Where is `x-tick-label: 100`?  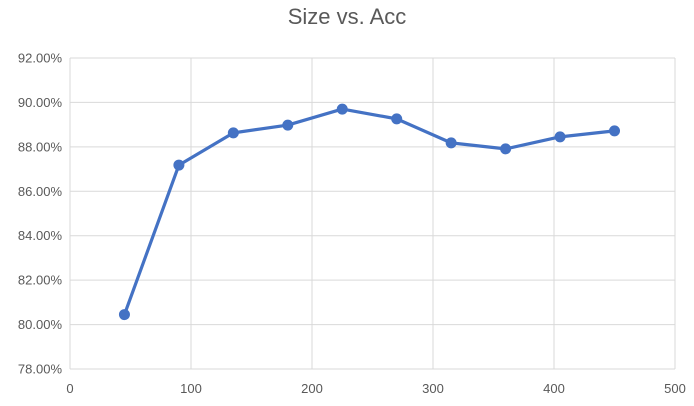
x-tick-label: 100 is located at coordinates (191, 388).